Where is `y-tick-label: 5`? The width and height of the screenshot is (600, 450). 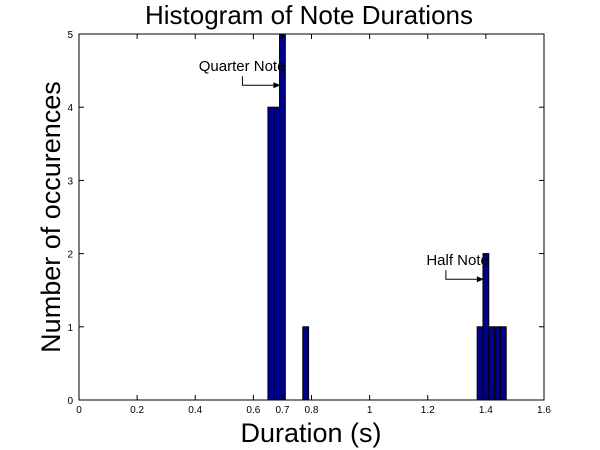 y-tick-label: 5 is located at coordinates (70, 35).